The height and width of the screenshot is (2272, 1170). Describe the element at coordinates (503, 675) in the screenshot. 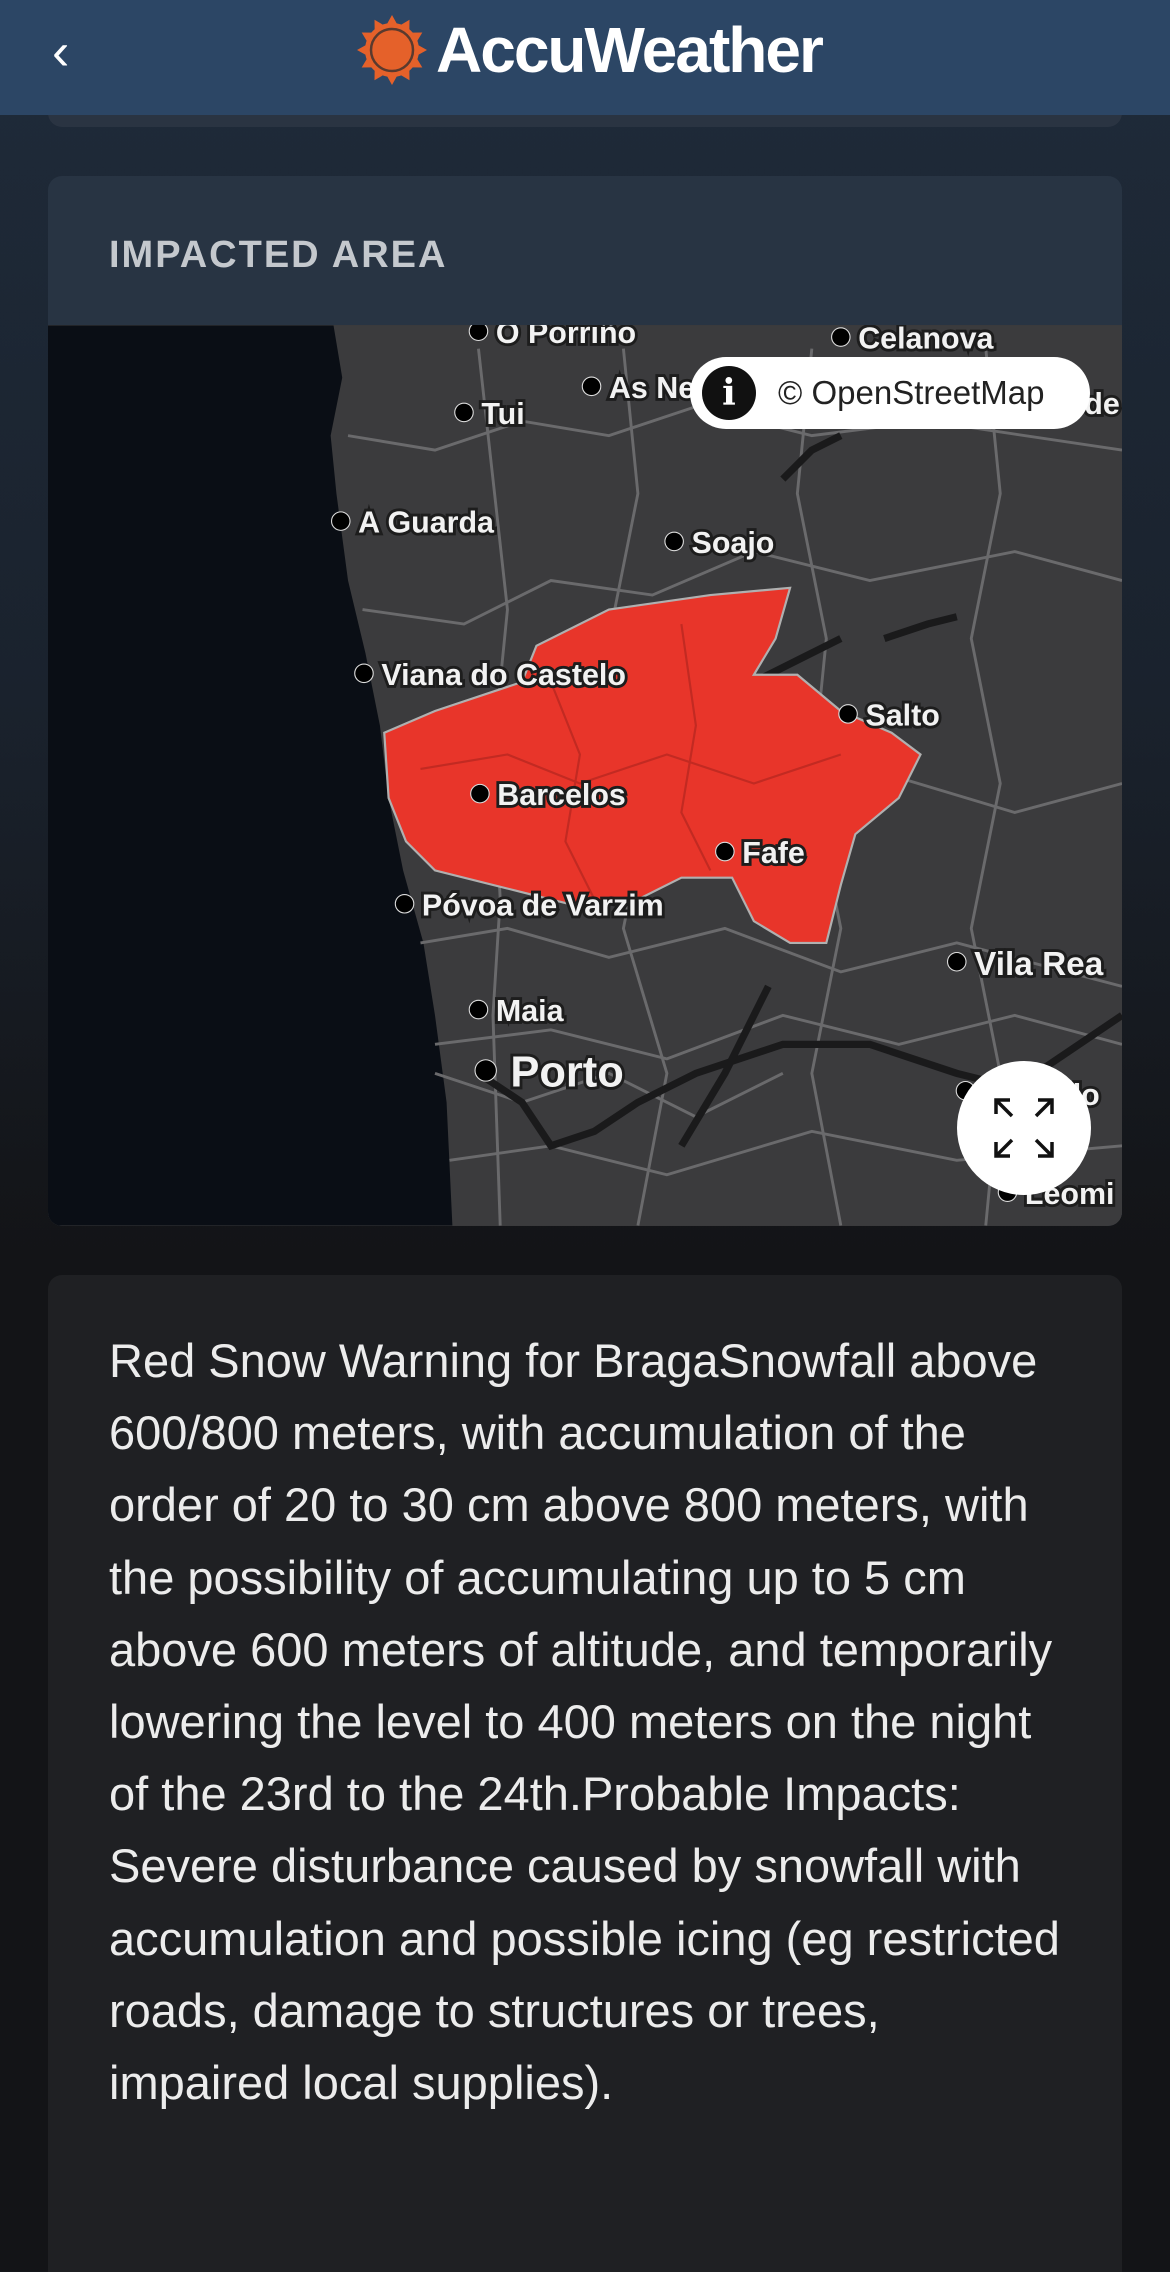

I see `svg-text: Viana do Castelo` at that location.